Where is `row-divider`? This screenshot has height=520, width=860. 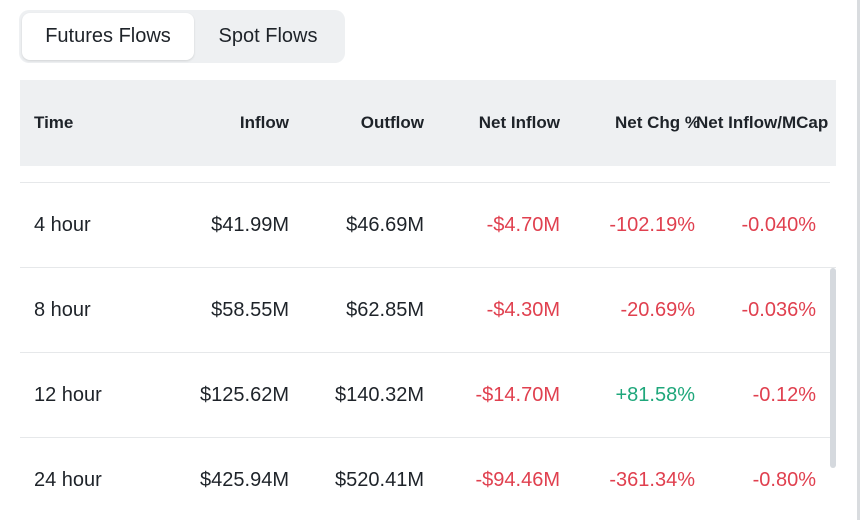
row-divider is located at coordinates (425, 174).